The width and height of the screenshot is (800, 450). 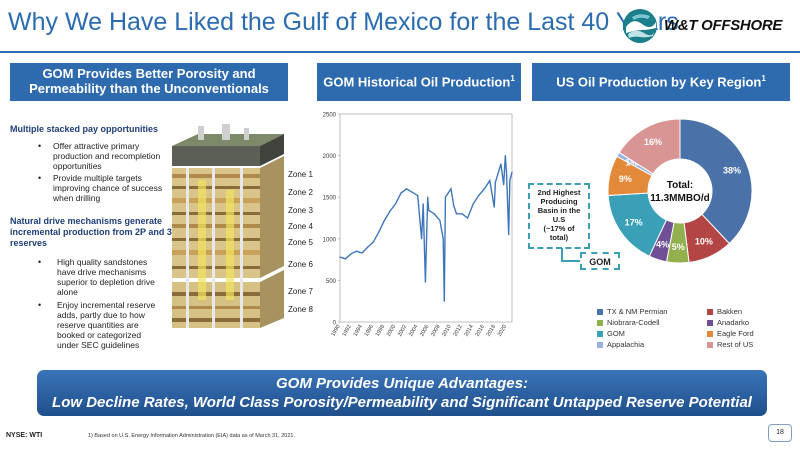 I want to click on zone-label: Zone 8, so click(x=300, y=309).